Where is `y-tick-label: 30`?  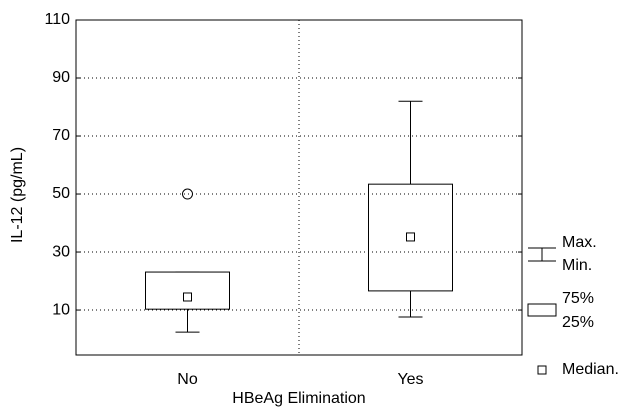
y-tick-label: 30 is located at coordinates (61, 251).